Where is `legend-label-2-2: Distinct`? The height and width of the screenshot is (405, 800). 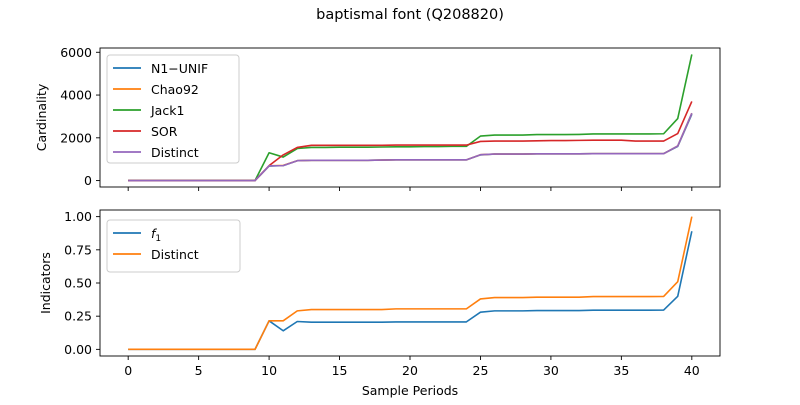
legend-label-2-2: Distinct is located at coordinates (175, 254).